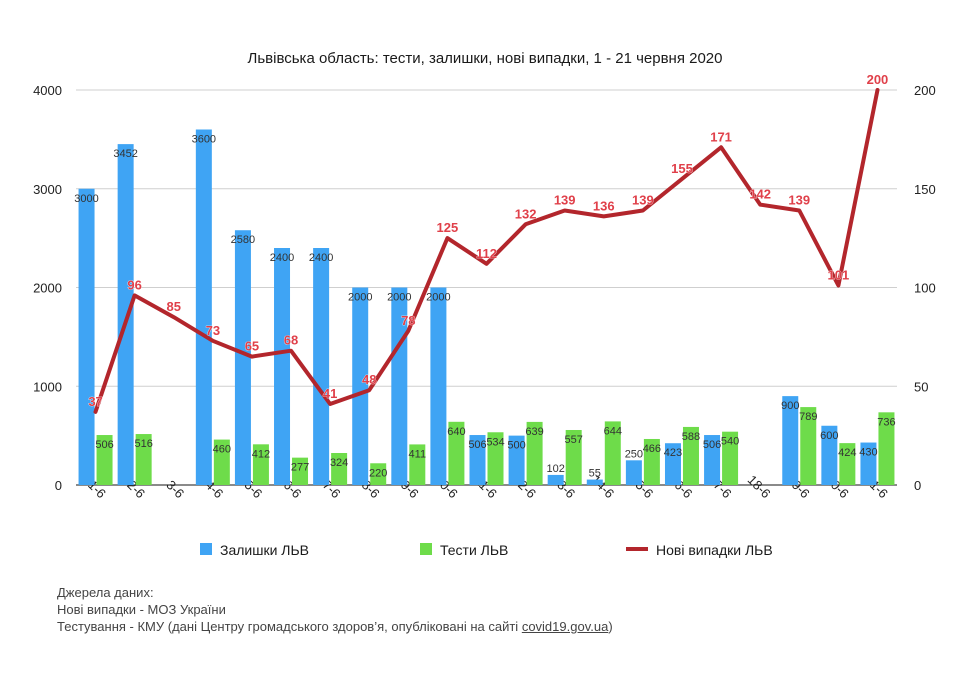  I want to click on bar-data-label: 789, so click(808, 417).